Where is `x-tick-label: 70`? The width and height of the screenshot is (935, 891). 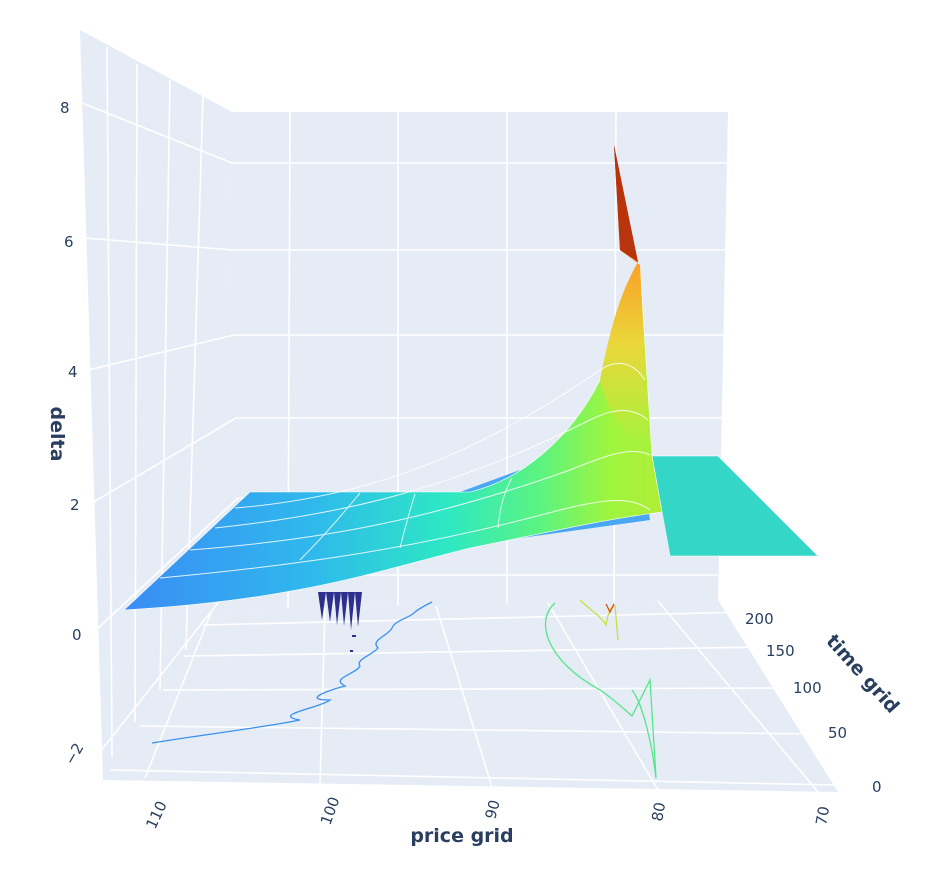
x-tick-label: 70 is located at coordinates (822, 816).